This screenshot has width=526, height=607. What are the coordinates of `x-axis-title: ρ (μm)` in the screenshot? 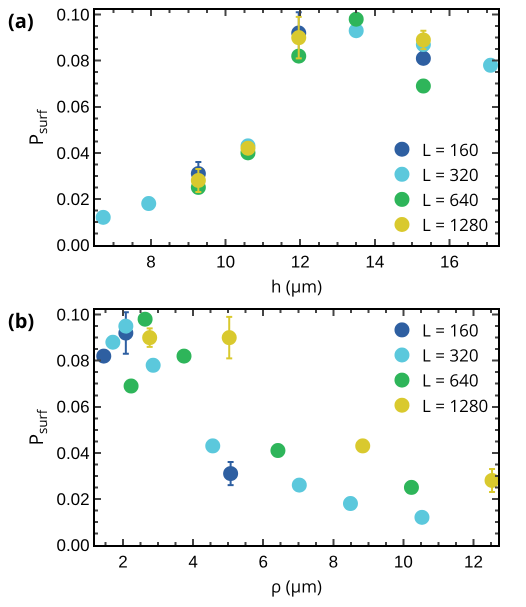 It's located at (296, 586).